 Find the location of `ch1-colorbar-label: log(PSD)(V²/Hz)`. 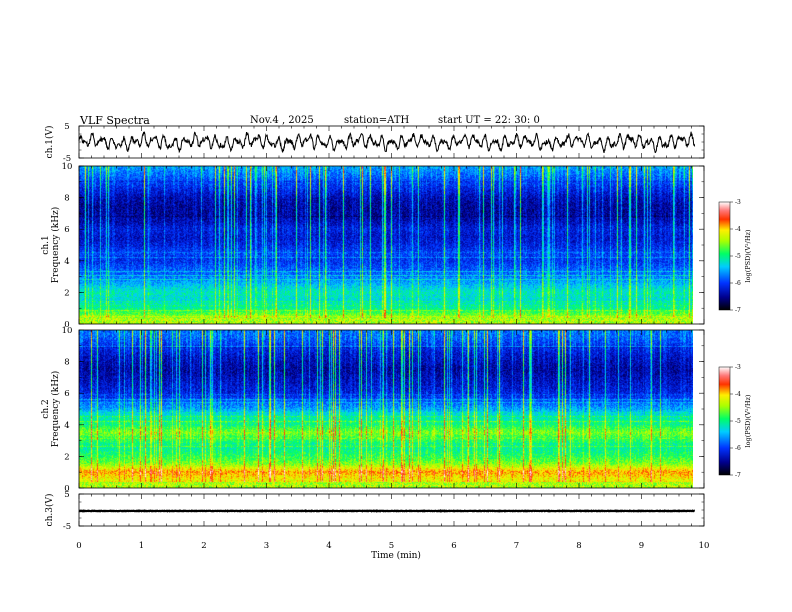

ch1-colorbar-label: log(PSD)(V²/Hz) is located at coordinates (748, 255).